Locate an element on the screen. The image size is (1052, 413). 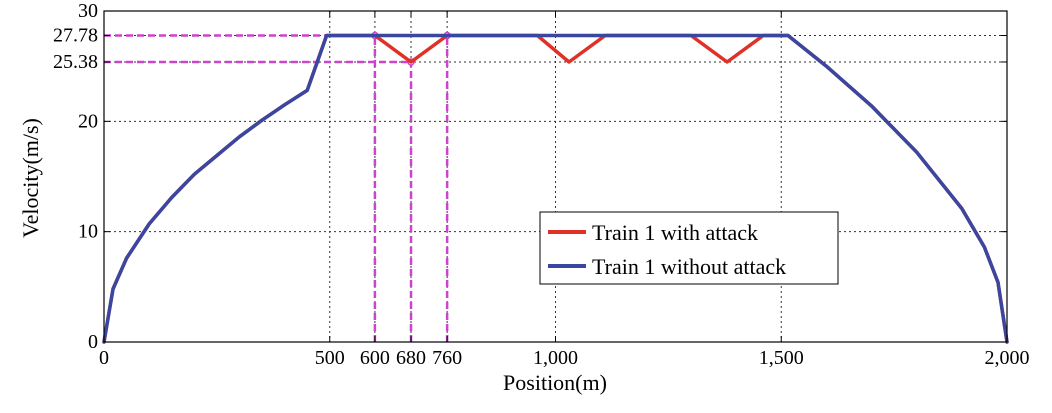
y-tick-label: 10 is located at coordinates (88, 232).